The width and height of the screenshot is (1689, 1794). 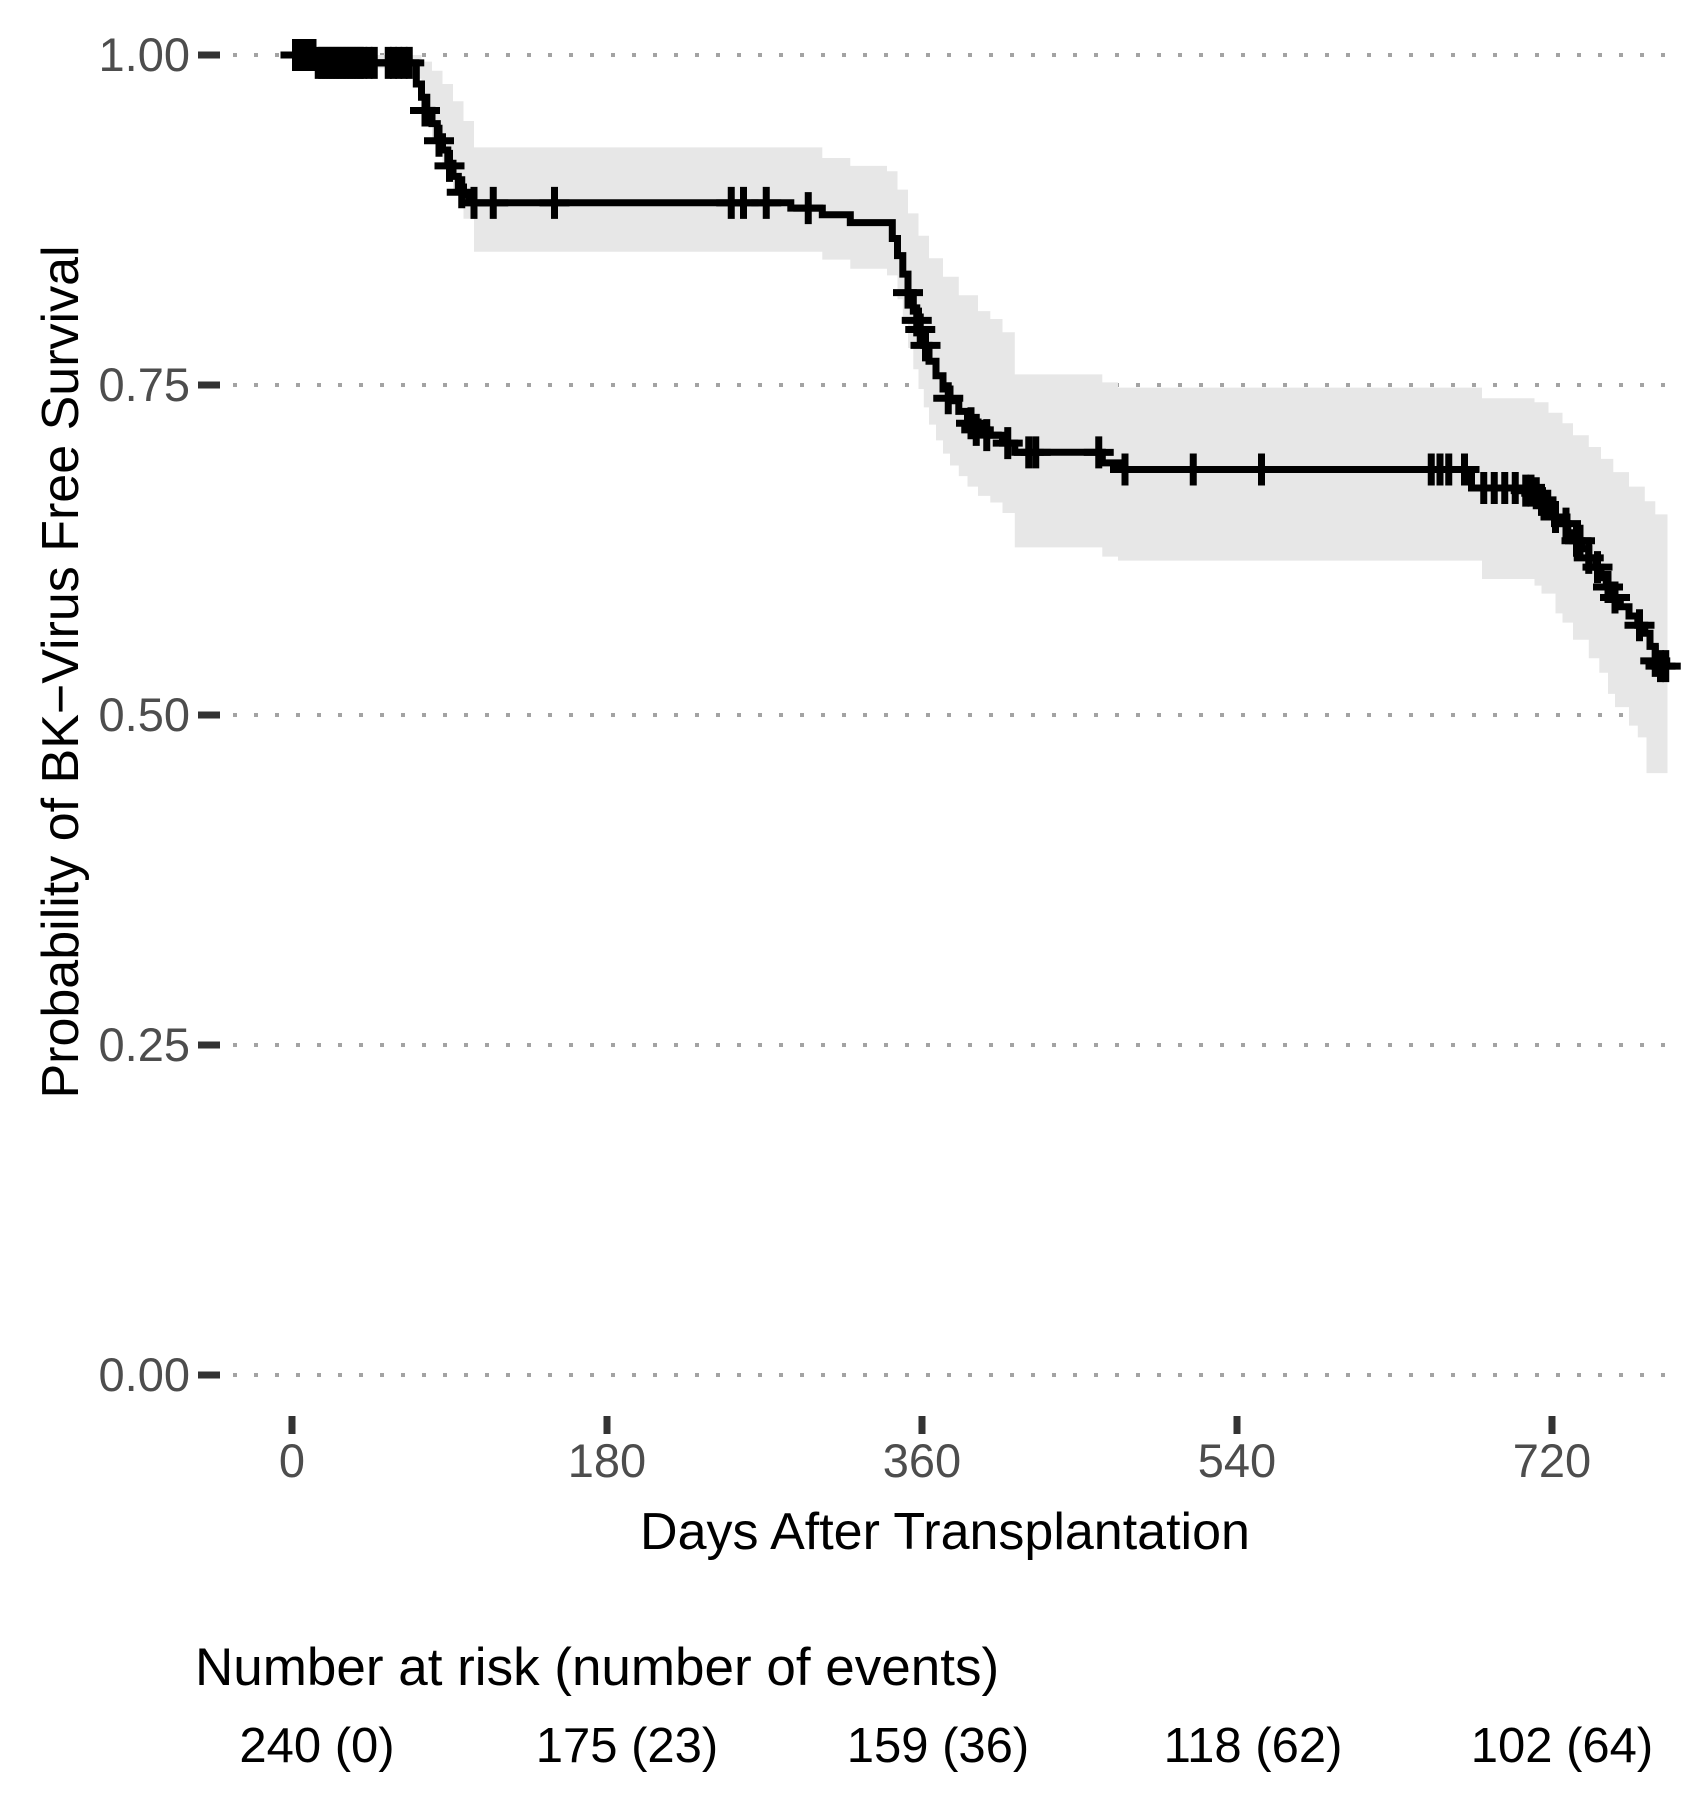 What do you see at coordinates (144, 384) in the screenshot?
I see `y-tick-label-0.75: 0.75` at bounding box center [144, 384].